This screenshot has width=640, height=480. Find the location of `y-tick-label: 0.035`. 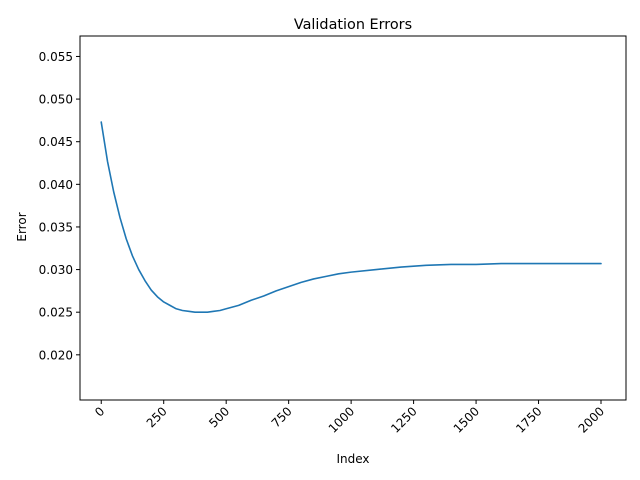

y-tick-label: 0.035 is located at coordinates (56, 227).